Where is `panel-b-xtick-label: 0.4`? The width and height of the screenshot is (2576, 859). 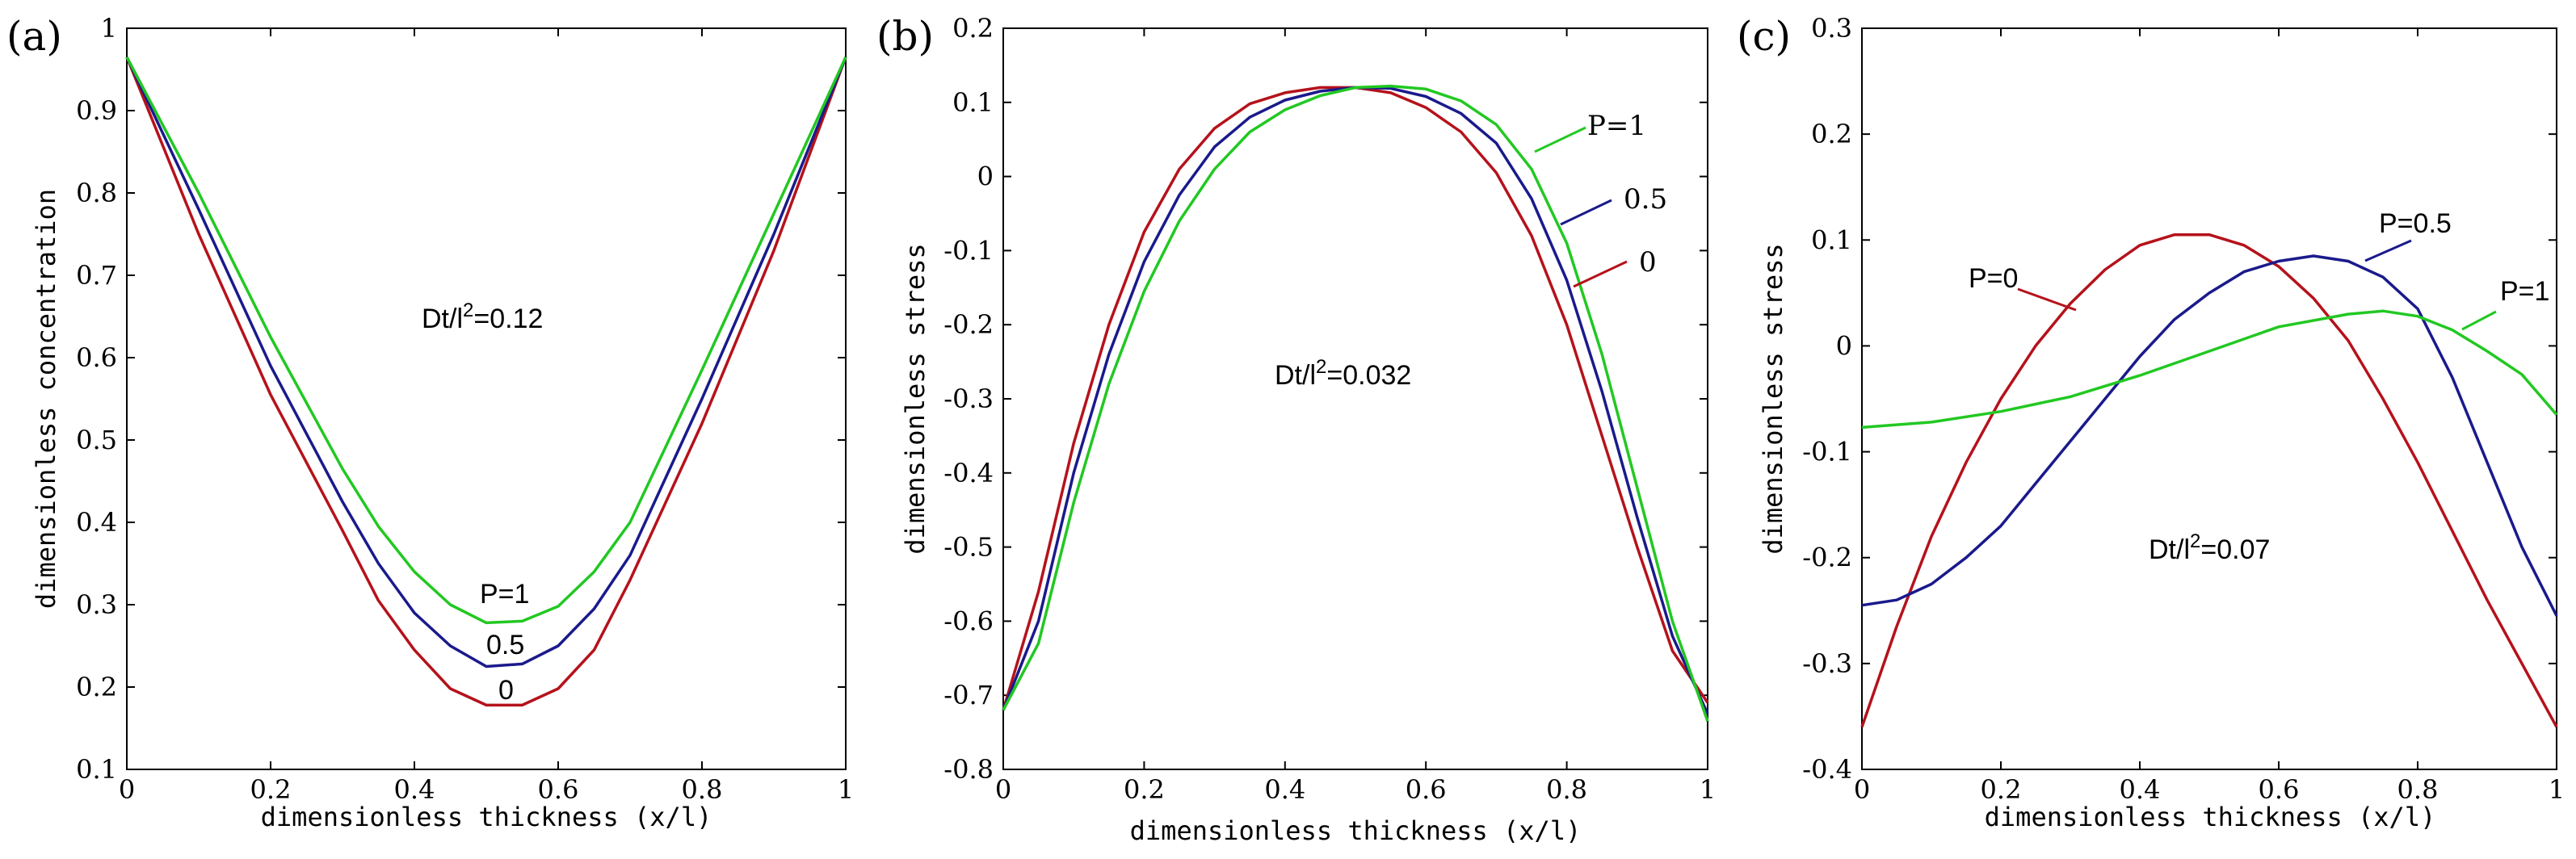 panel-b-xtick-label: 0.4 is located at coordinates (1284, 789).